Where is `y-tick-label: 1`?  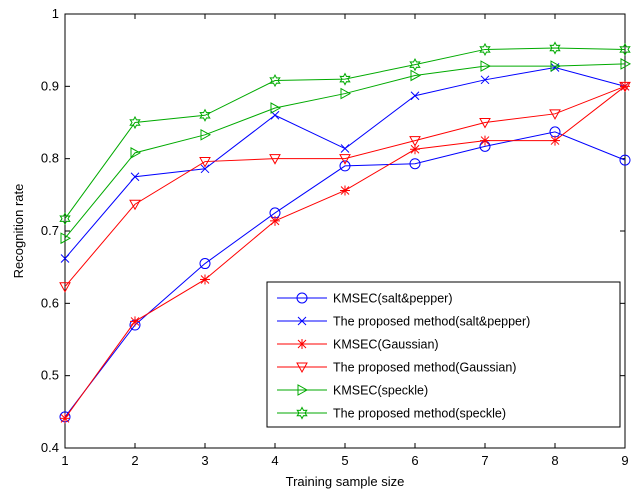 y-tick-label: 1 is located at coordinates (55, 13).